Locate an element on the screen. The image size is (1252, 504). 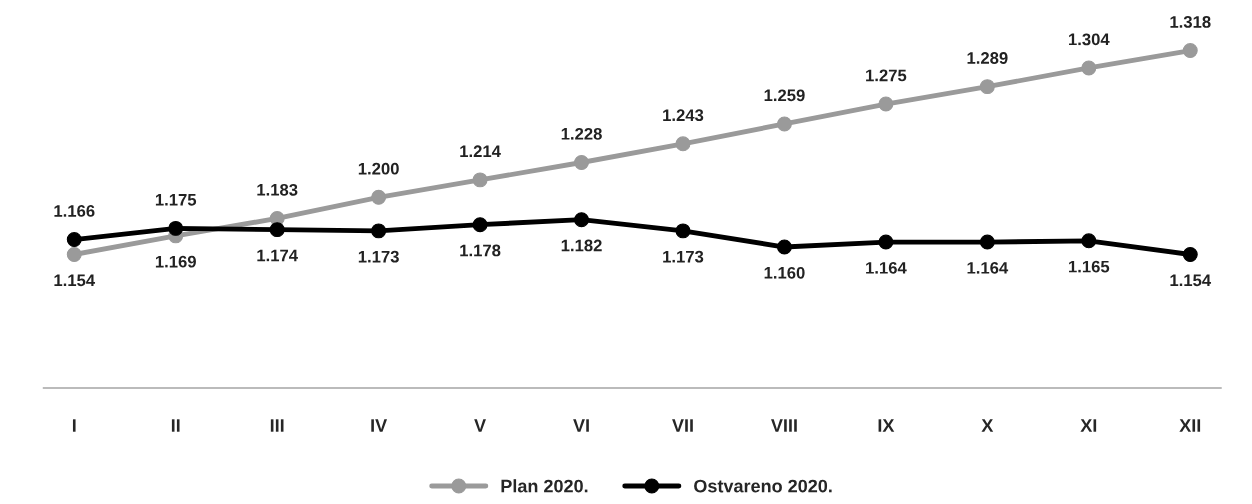
data-label: 1.289 is located at coordinates (987, 58).